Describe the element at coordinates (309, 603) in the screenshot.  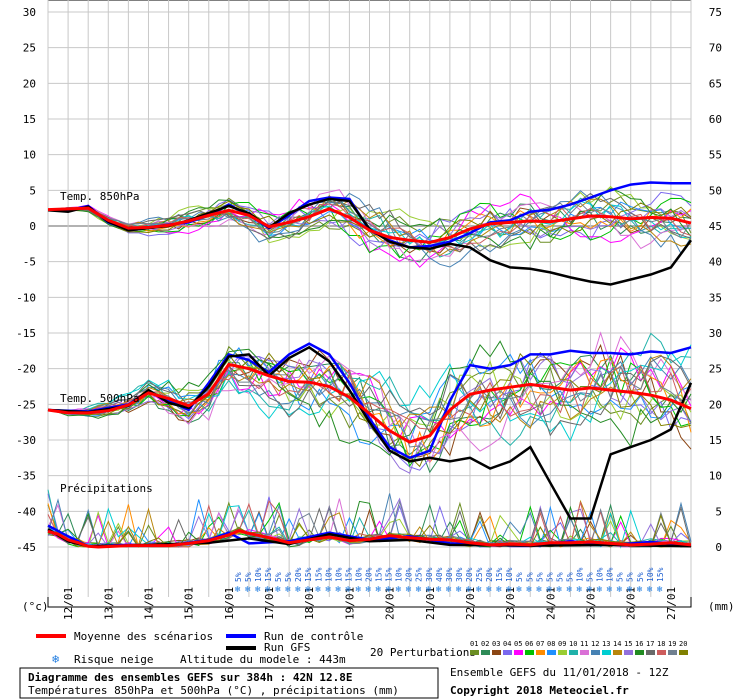
I see `x-tick-label: 18/01` at that location.